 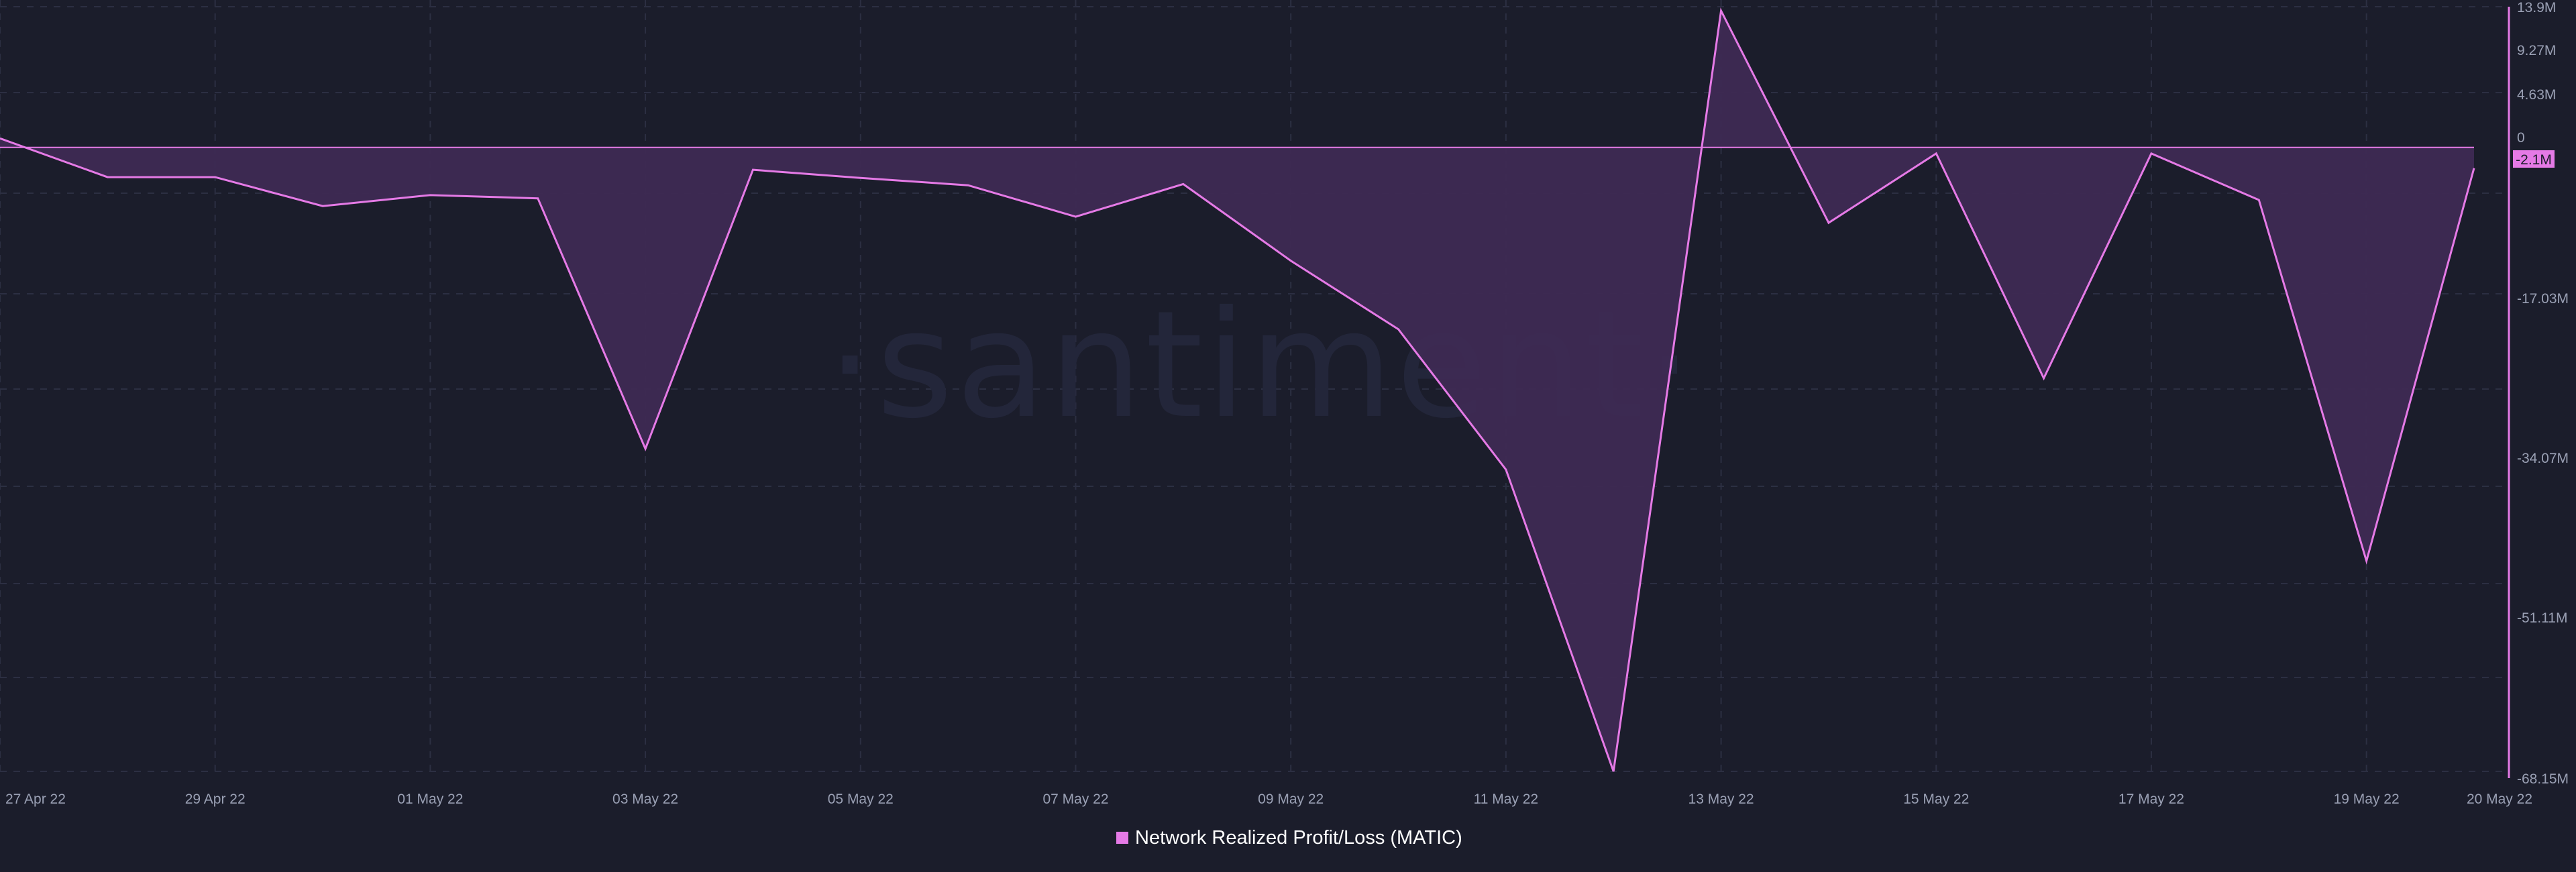 I want to click on x-tick-label: 29 Apr 22, so click(x=215, y=800).